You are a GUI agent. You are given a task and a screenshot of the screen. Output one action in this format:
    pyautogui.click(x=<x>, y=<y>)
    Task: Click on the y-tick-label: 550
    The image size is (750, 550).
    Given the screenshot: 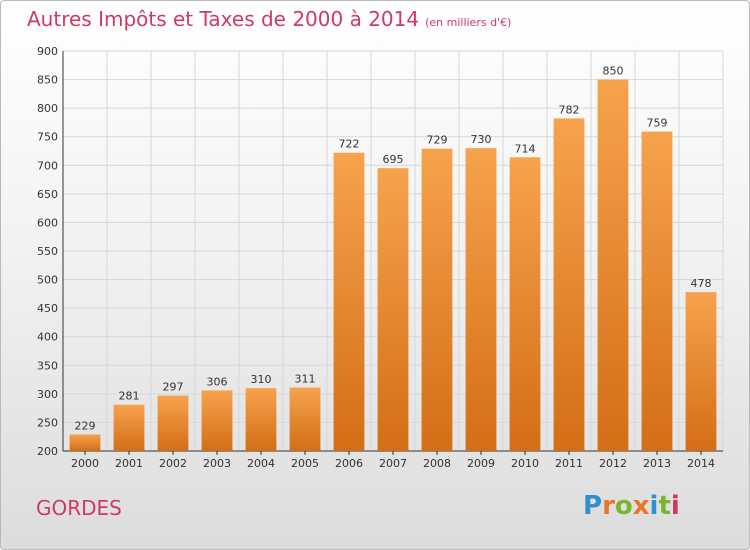 What is the action you would take?
    pyautogui.click(x=47, y=251)
    